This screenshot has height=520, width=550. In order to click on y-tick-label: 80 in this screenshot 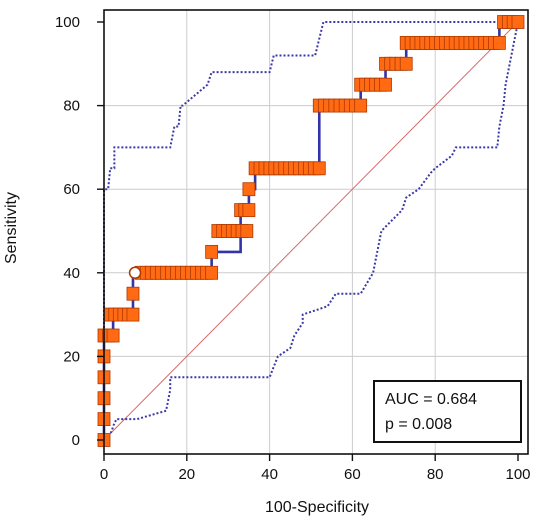, I will do `click(71, 106)`.